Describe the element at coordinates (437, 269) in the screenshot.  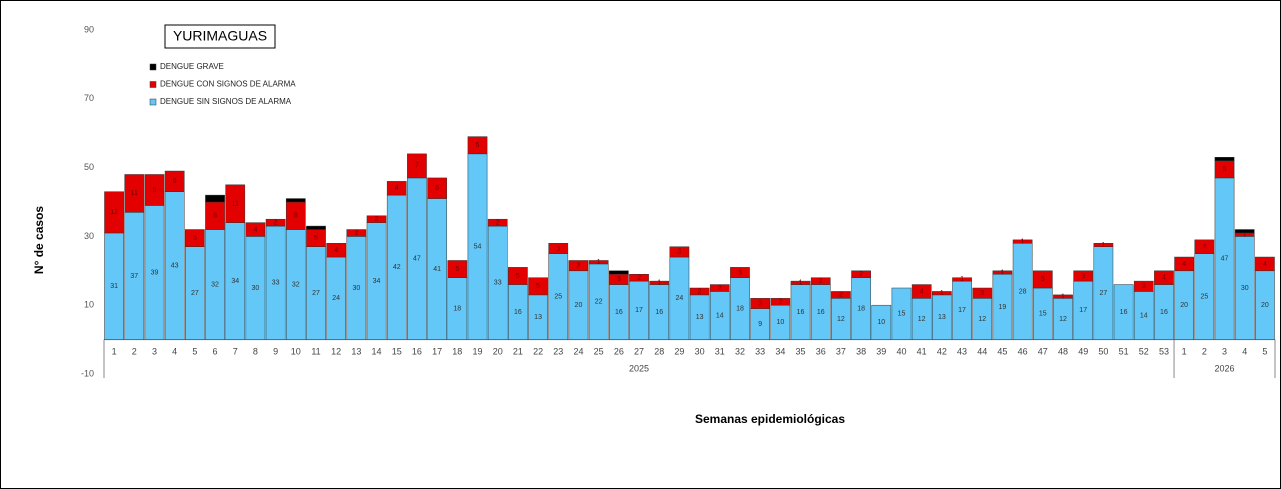
I see `data-label: 41` at that location.